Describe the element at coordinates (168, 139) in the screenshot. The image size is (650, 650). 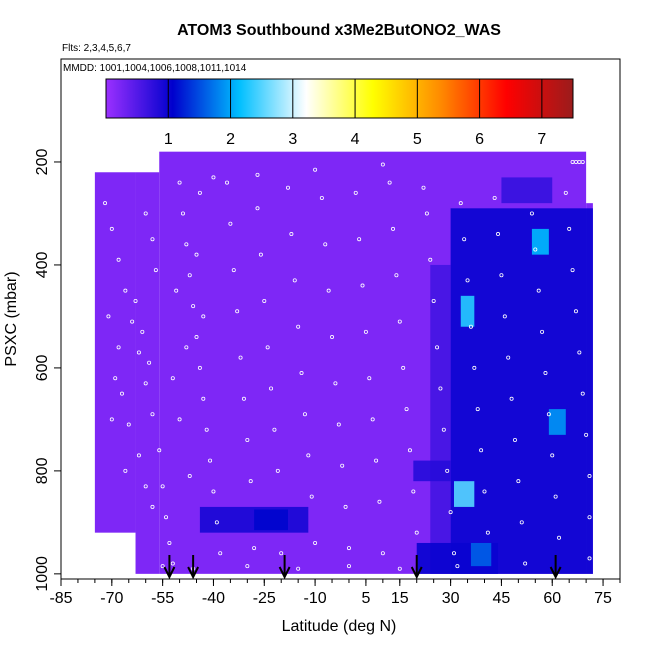
I see `colorbar-tick-label: 1` at that location.